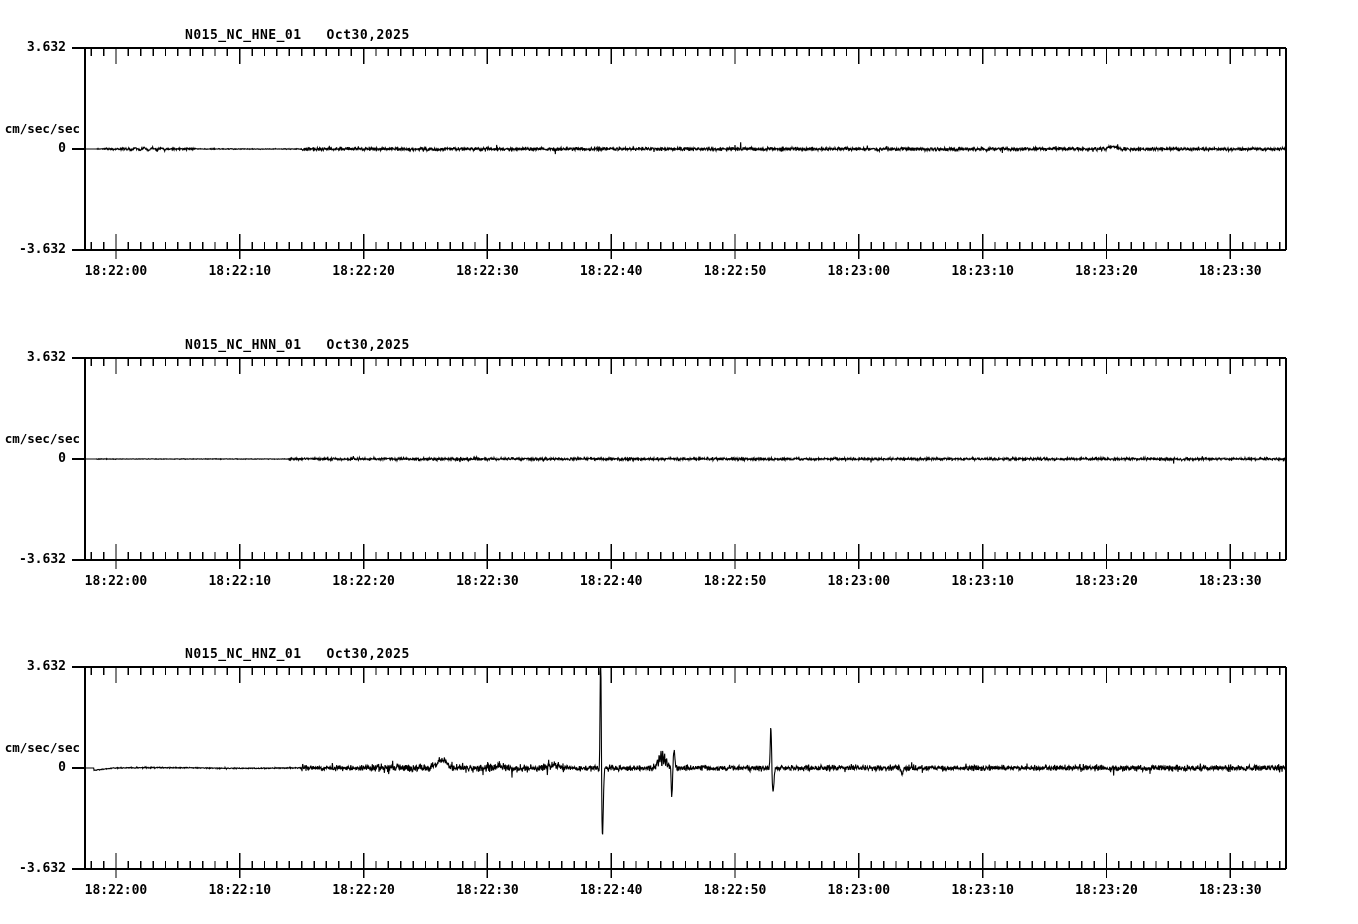  Describe the element at coordinates (297, 345) in the screenshot. I see `panel-title: N015_NC_HNN_01 Oct30,2025` at that location.